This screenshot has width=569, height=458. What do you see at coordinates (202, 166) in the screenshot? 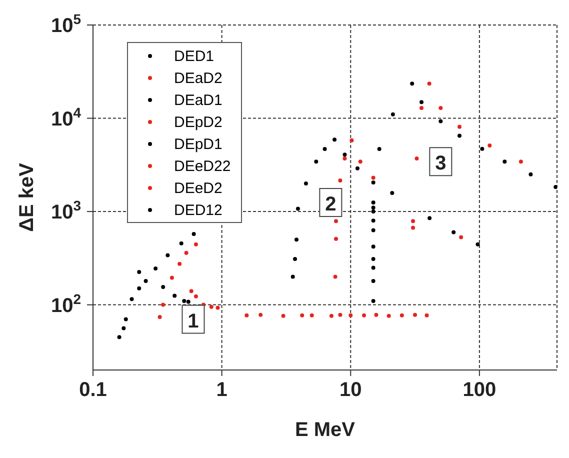
I see `legend-label: DEeD22` at bounding box center [202, 166].